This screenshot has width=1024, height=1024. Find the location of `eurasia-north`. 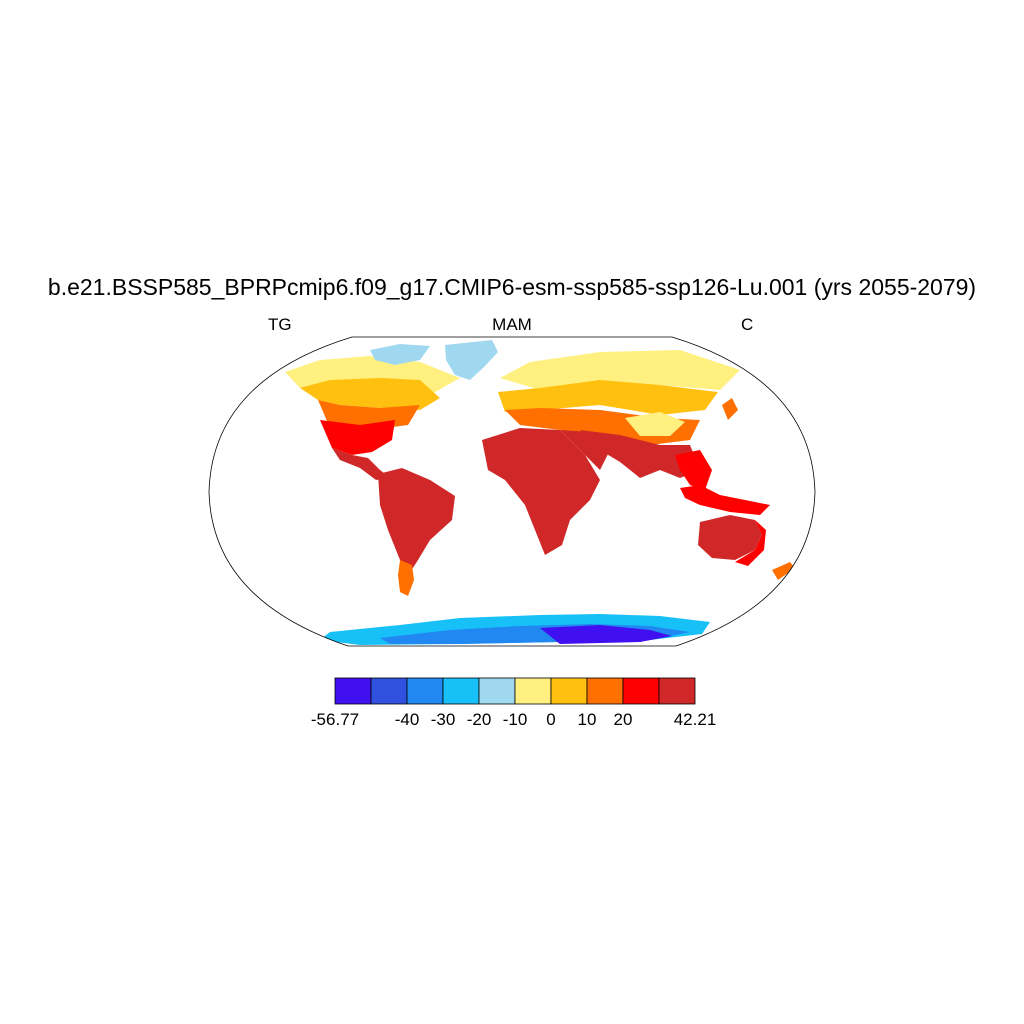

eurasia-north is located at coordinates (620, 370).